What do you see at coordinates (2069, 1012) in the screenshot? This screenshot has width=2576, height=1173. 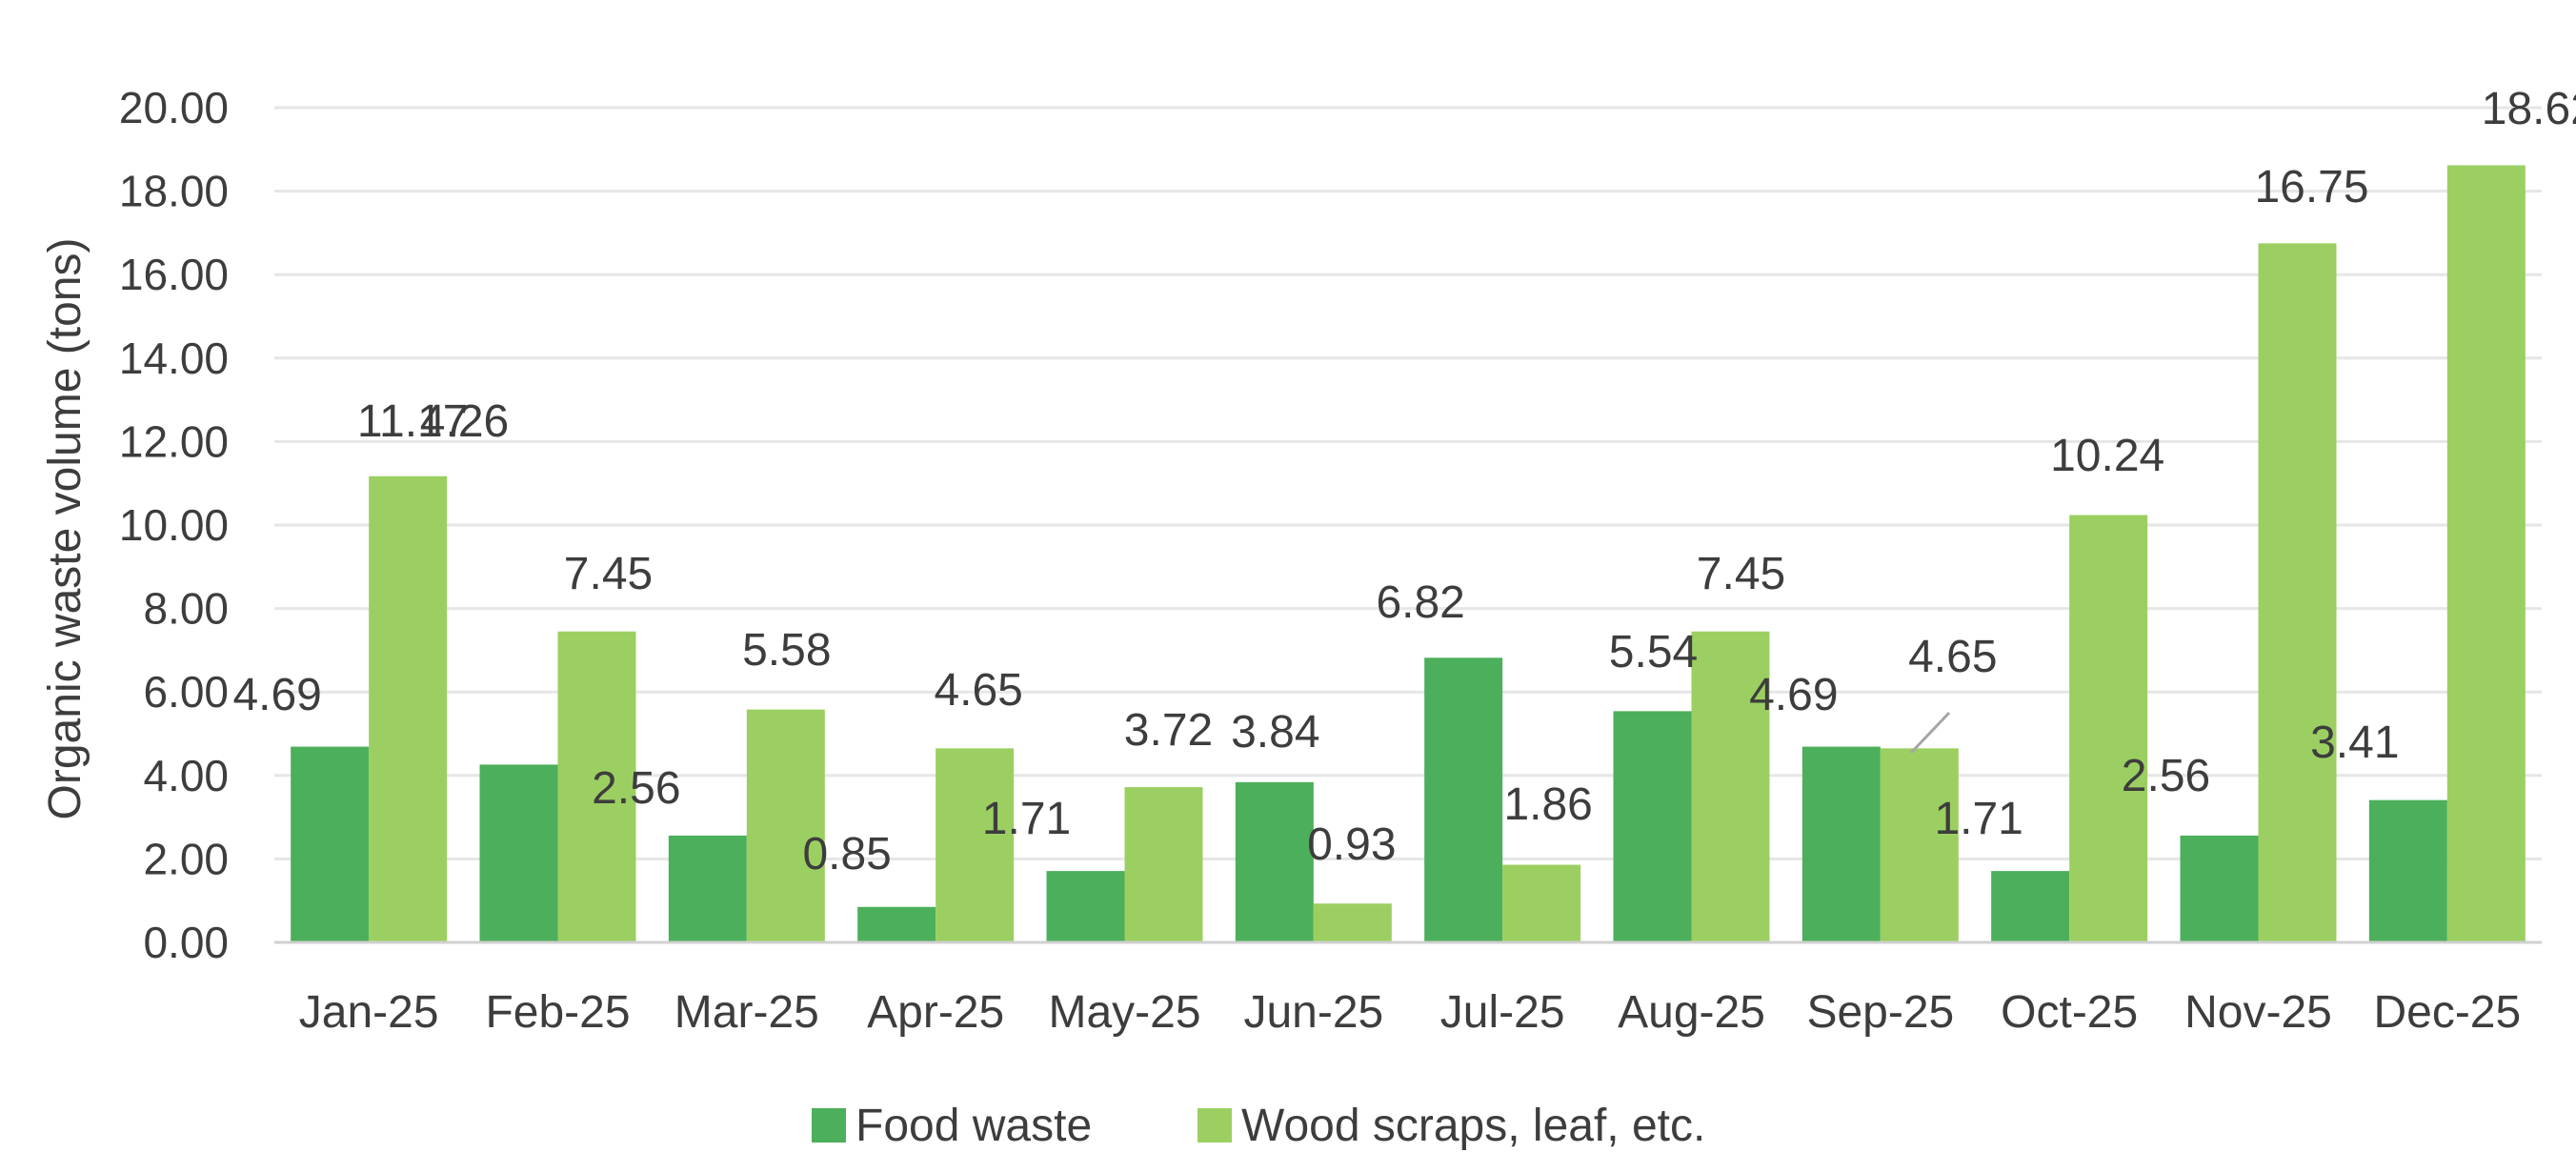 I see `x-category-label: Oct-25` at bounding box center [2069, 1012].